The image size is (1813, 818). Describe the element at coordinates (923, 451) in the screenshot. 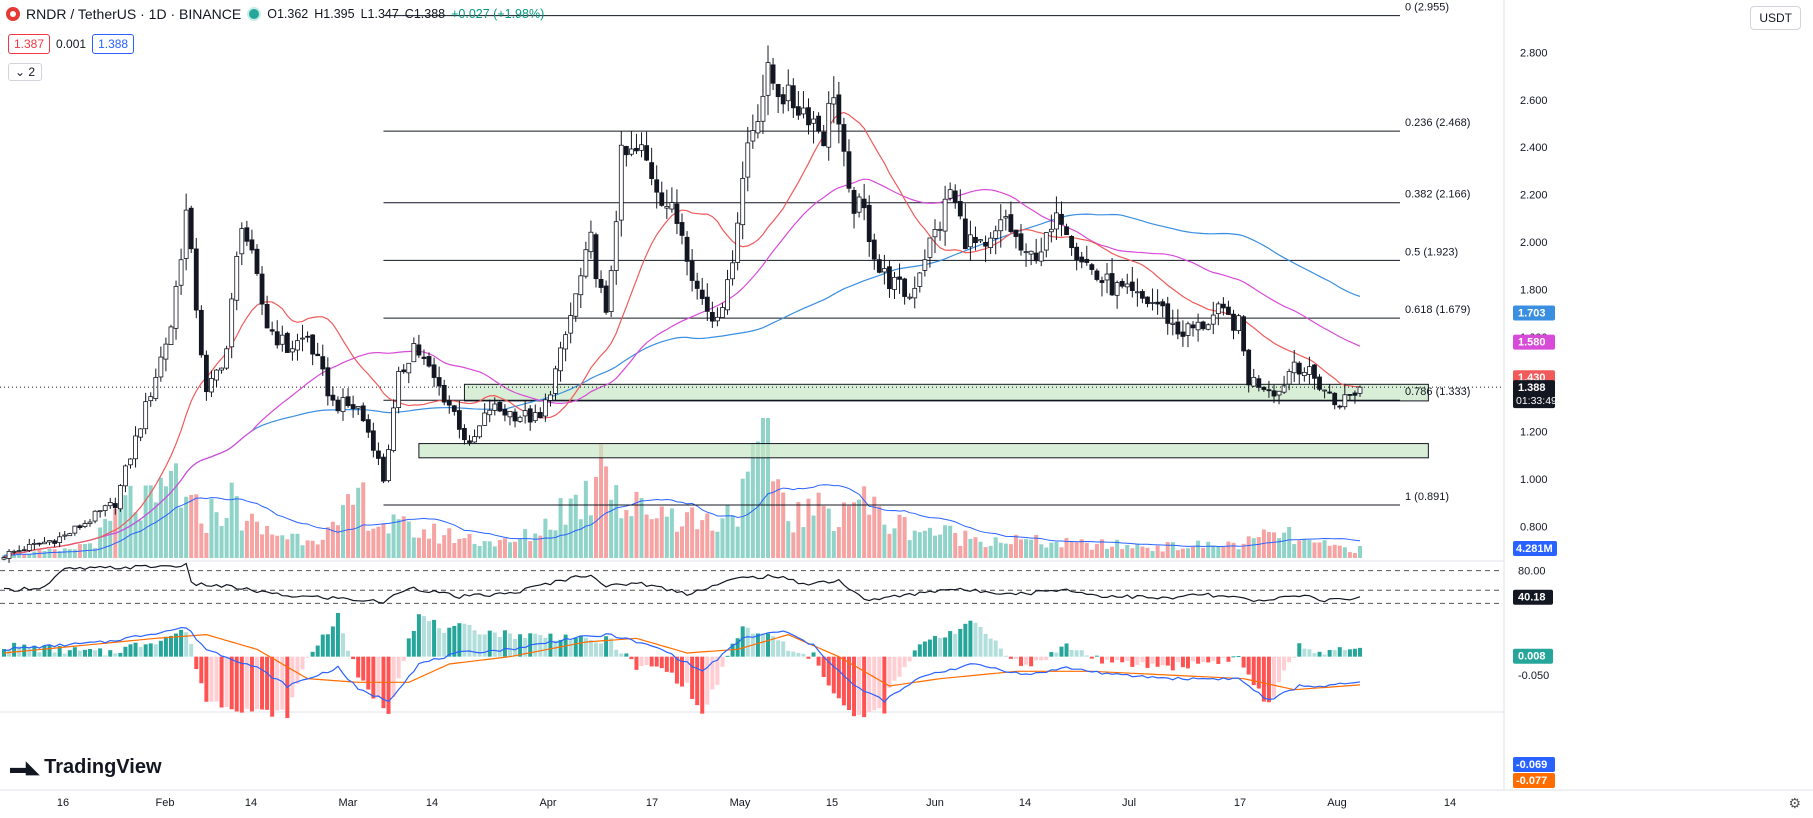

I see `support-zone` at that location.